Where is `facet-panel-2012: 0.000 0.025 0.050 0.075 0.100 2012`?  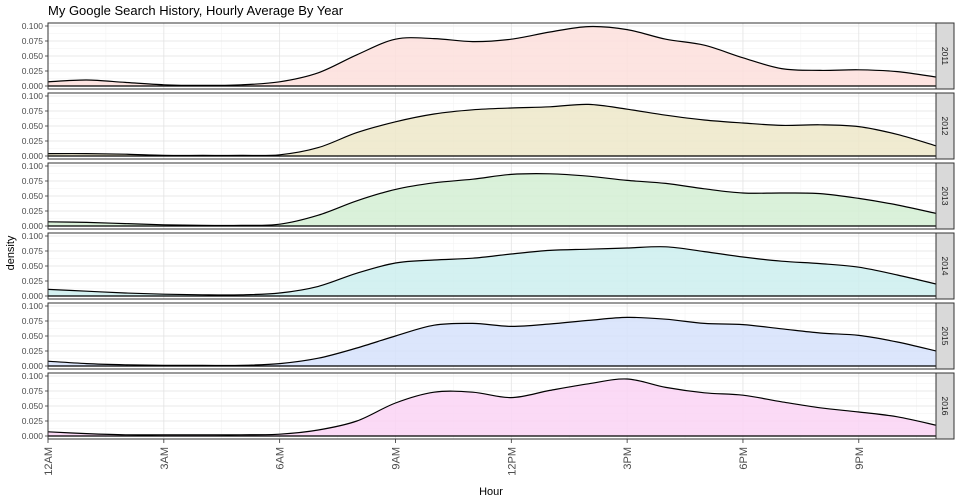
facet-panel-2012: 0.000 0.025 0.050 0.075 0.100 2012 is located at coordinates (488, 126).